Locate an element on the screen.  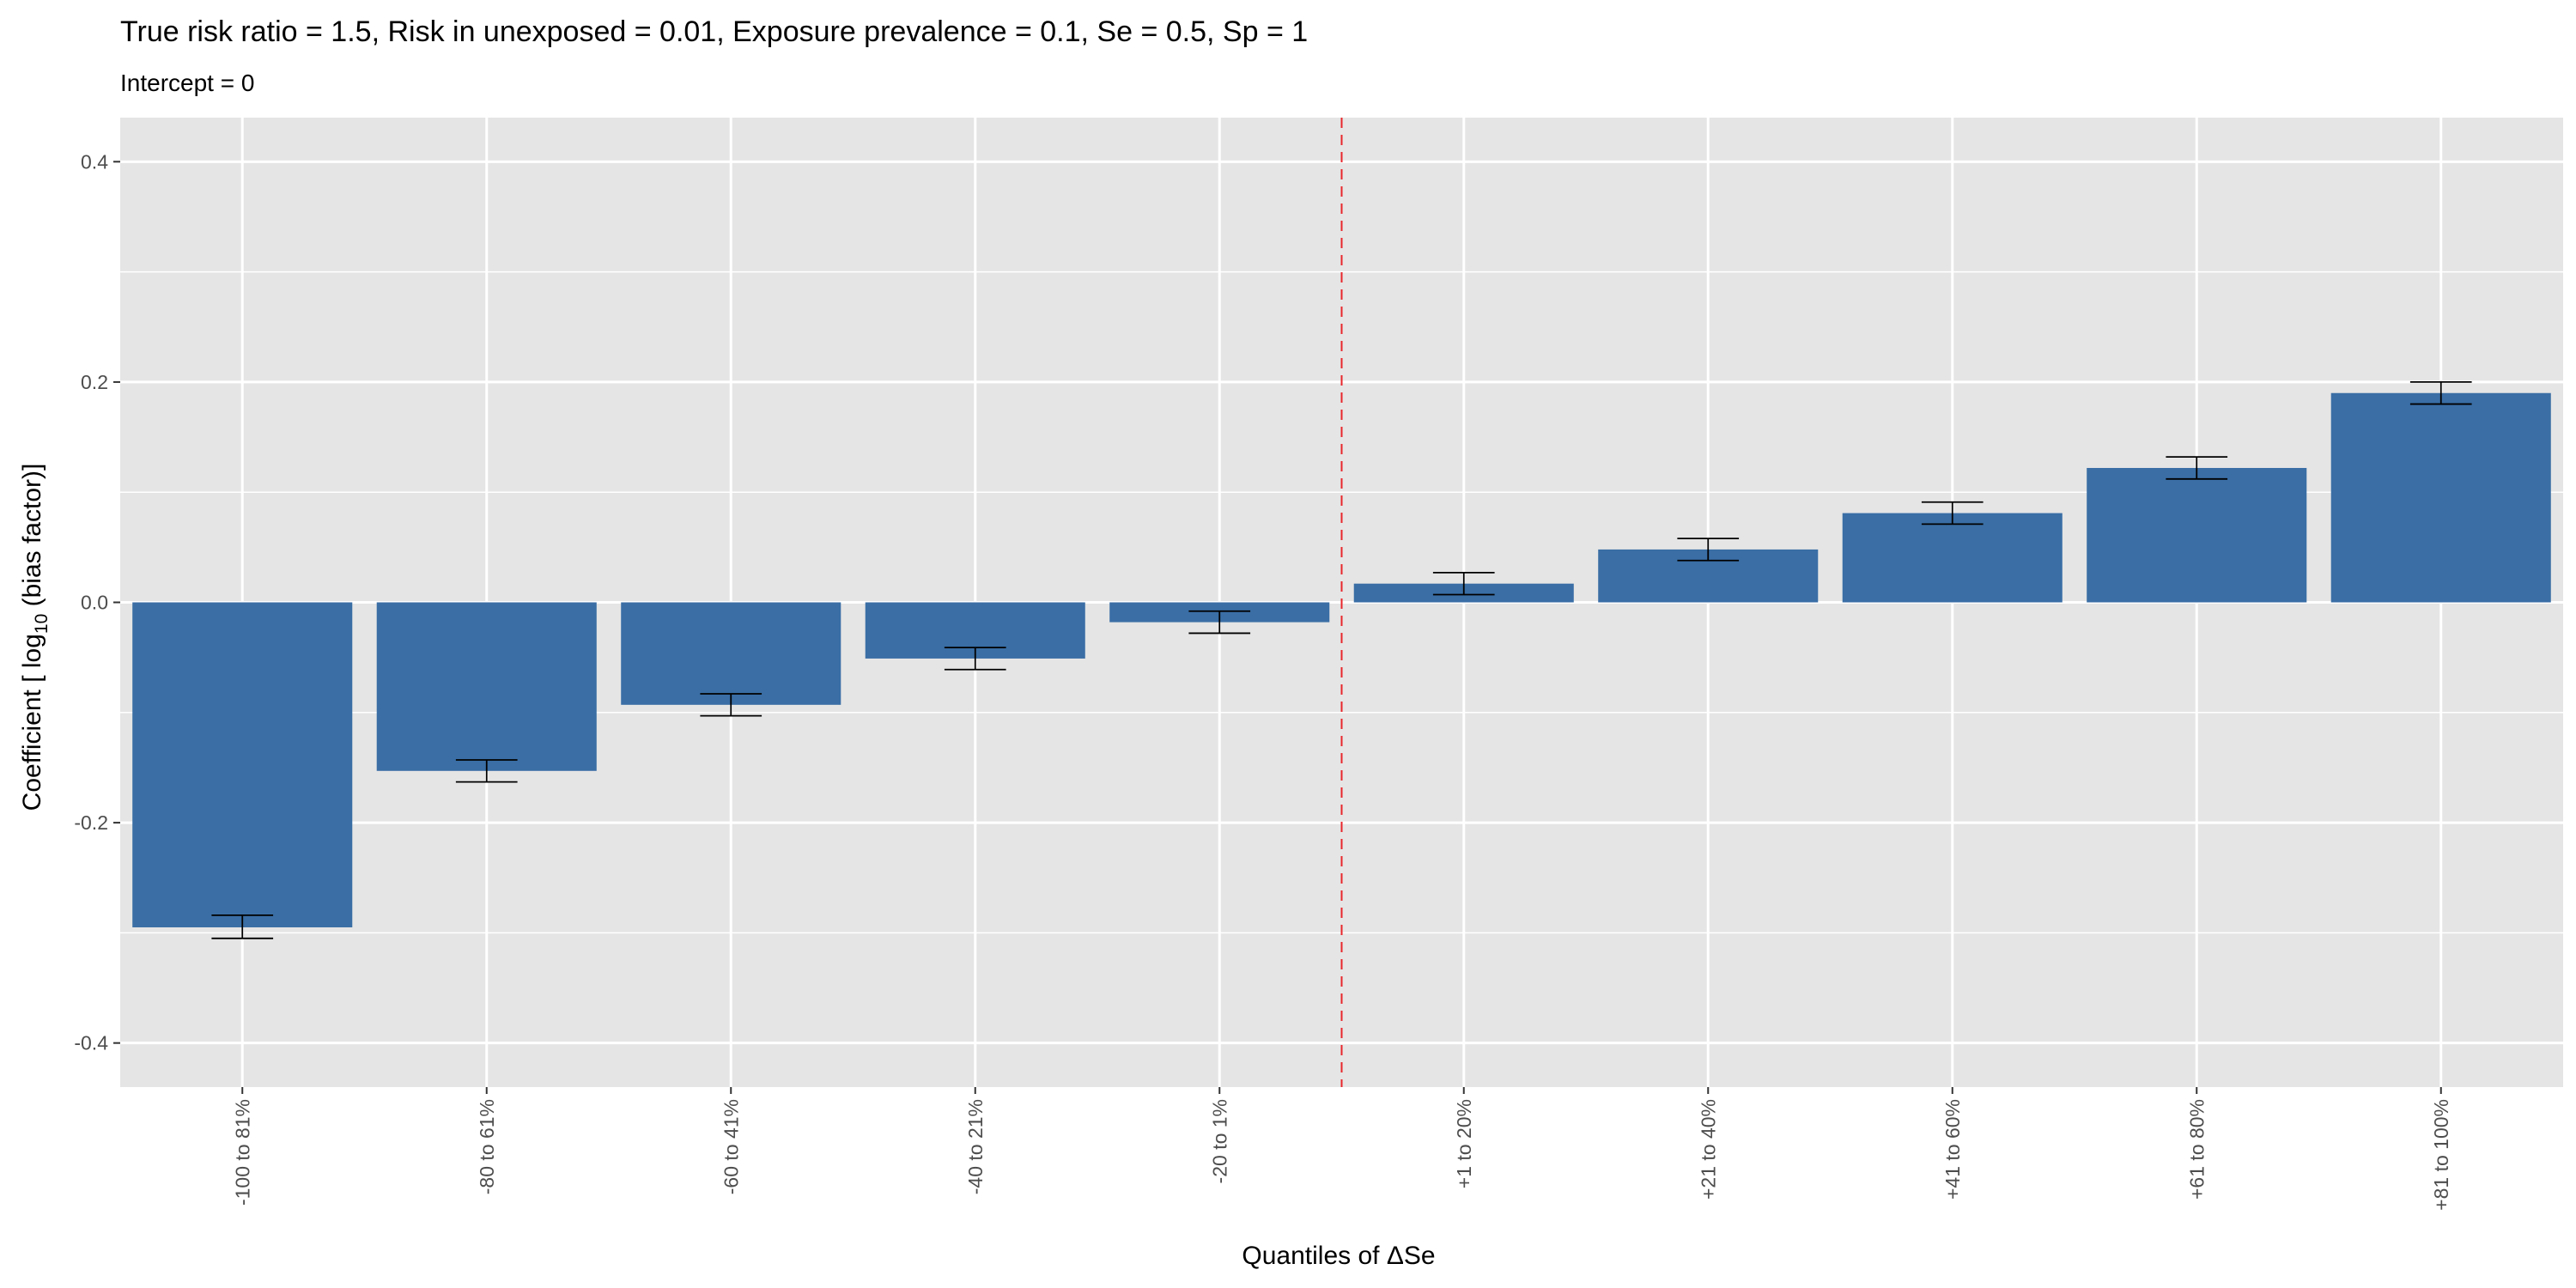
x-tick-label: -100 to 81% is located at coordinates (242, 1152).